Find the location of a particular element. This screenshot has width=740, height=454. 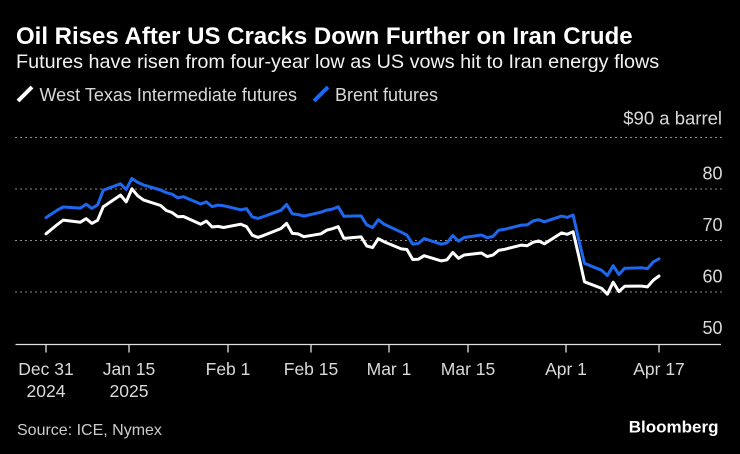

svg-text: Mar 15 is located at coordinates (468, 369).